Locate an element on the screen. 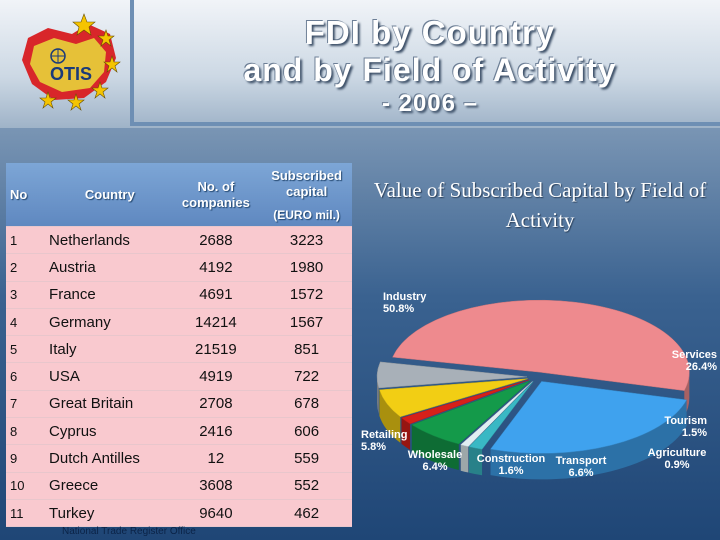 The width and height of the screenshot is (720, 540). table-row: 1 Netherlands 2688 3223 is located at coordinates (179, 240).